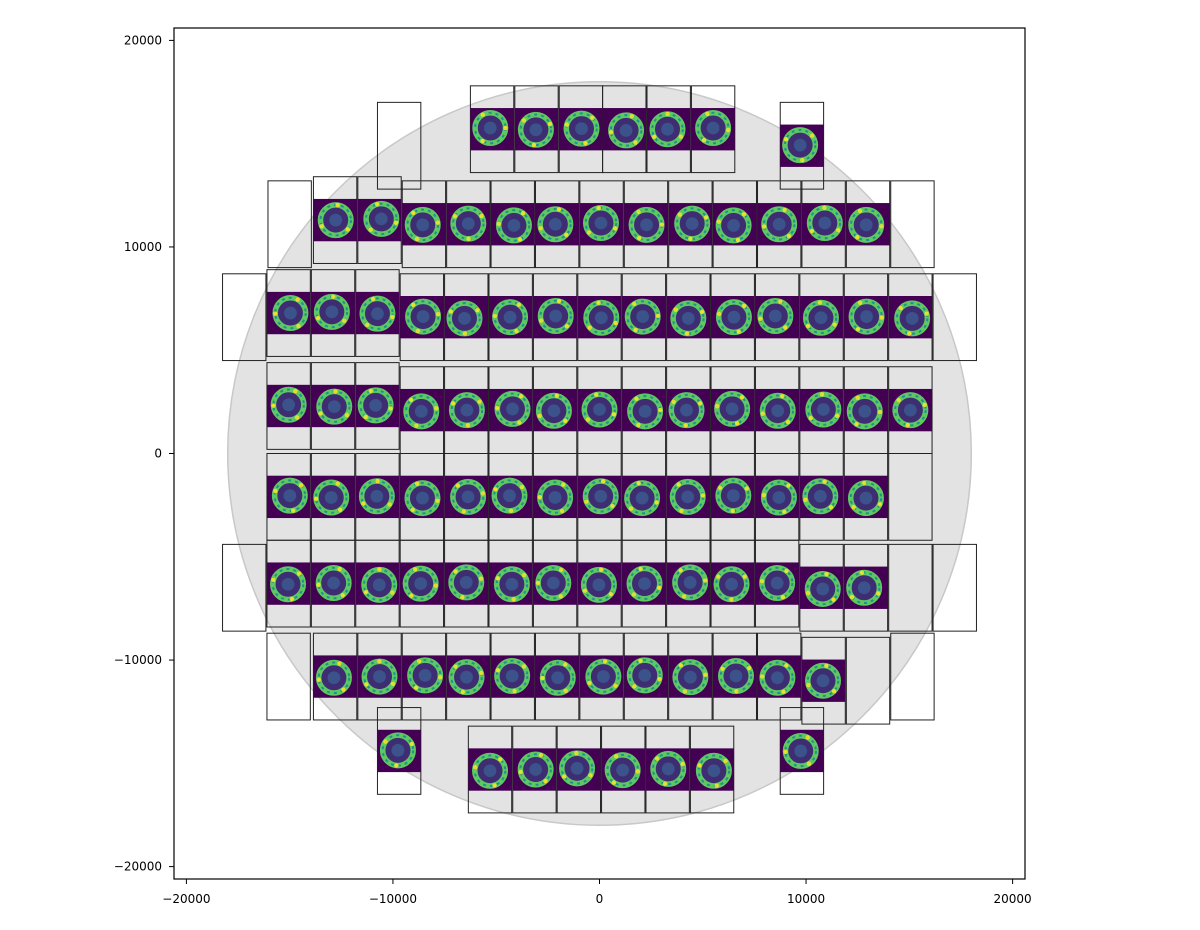 This screenshot has width=1200, height=930. Describe the element at coordinates (1013, 899) in the screenshot. I see `x-tick-label: 20000` at that location.